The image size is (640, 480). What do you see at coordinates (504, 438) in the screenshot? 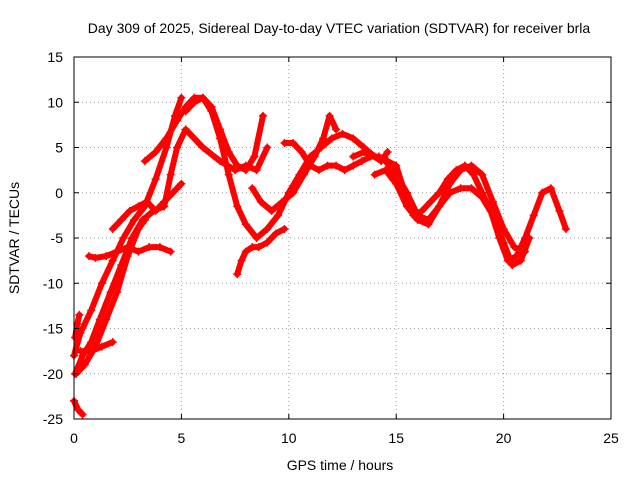
I see `x-tick-label: 20` at bounding box center [504, 438].